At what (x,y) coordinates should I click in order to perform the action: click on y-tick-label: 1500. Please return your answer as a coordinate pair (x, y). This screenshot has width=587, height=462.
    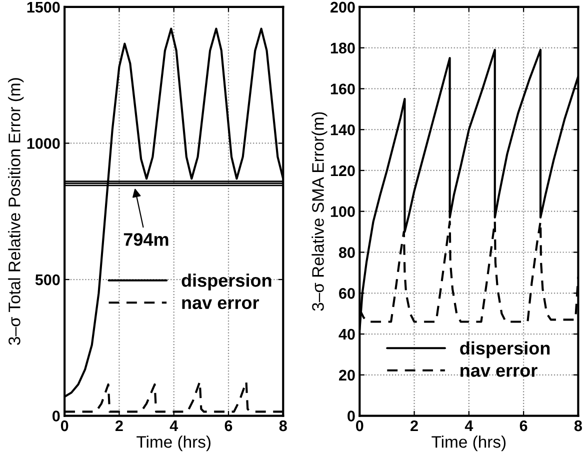
    Looking at the image, I should click on (43, 7).